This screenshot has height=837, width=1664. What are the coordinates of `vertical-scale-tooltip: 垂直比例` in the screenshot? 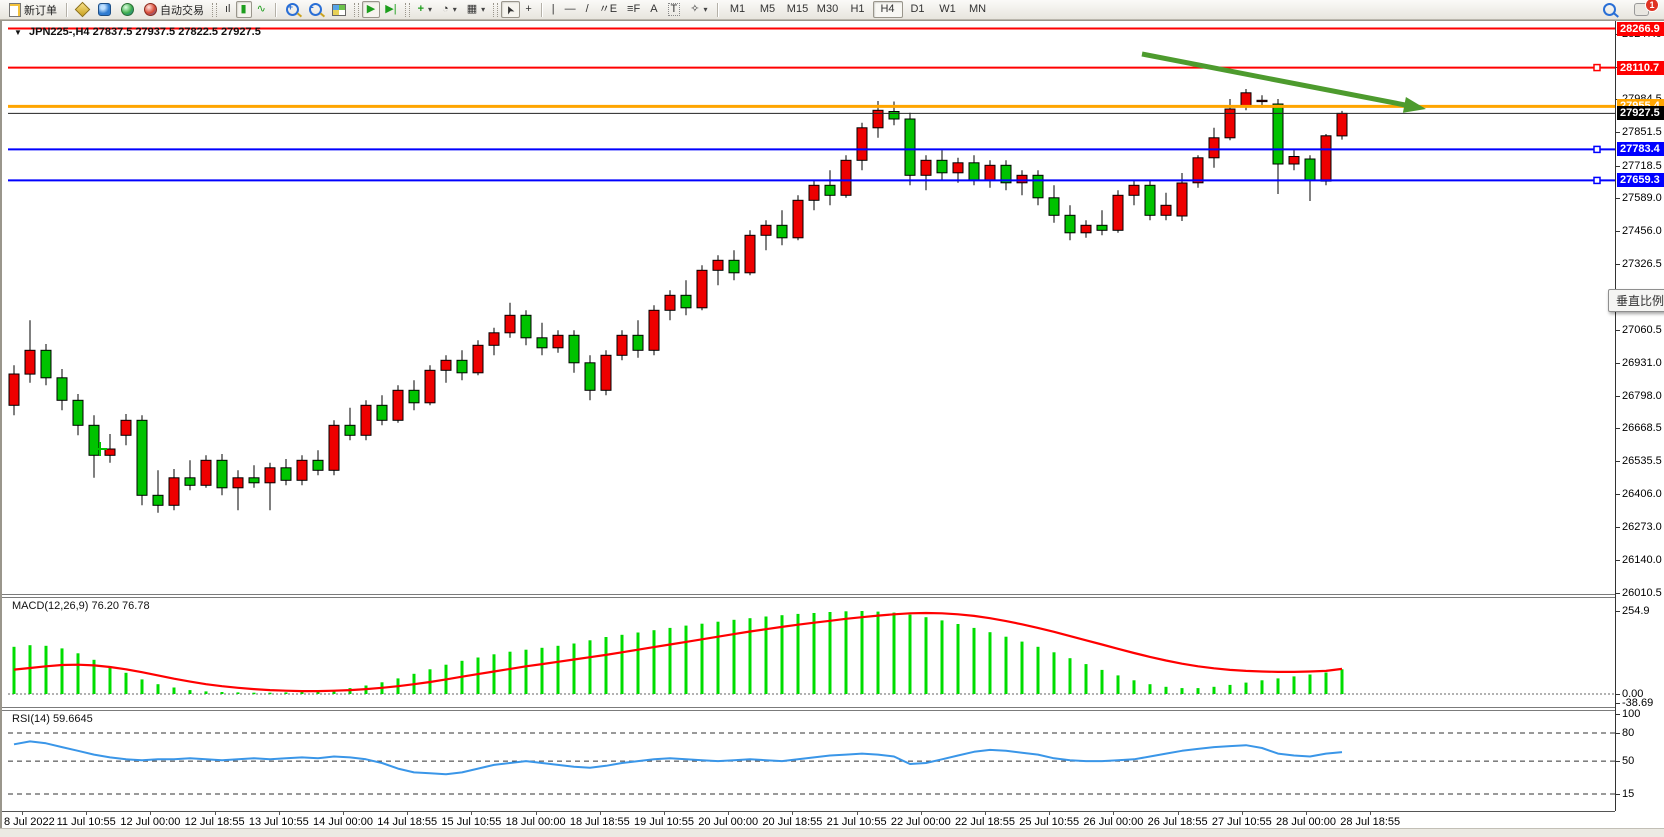 It's located at (1636, 300).